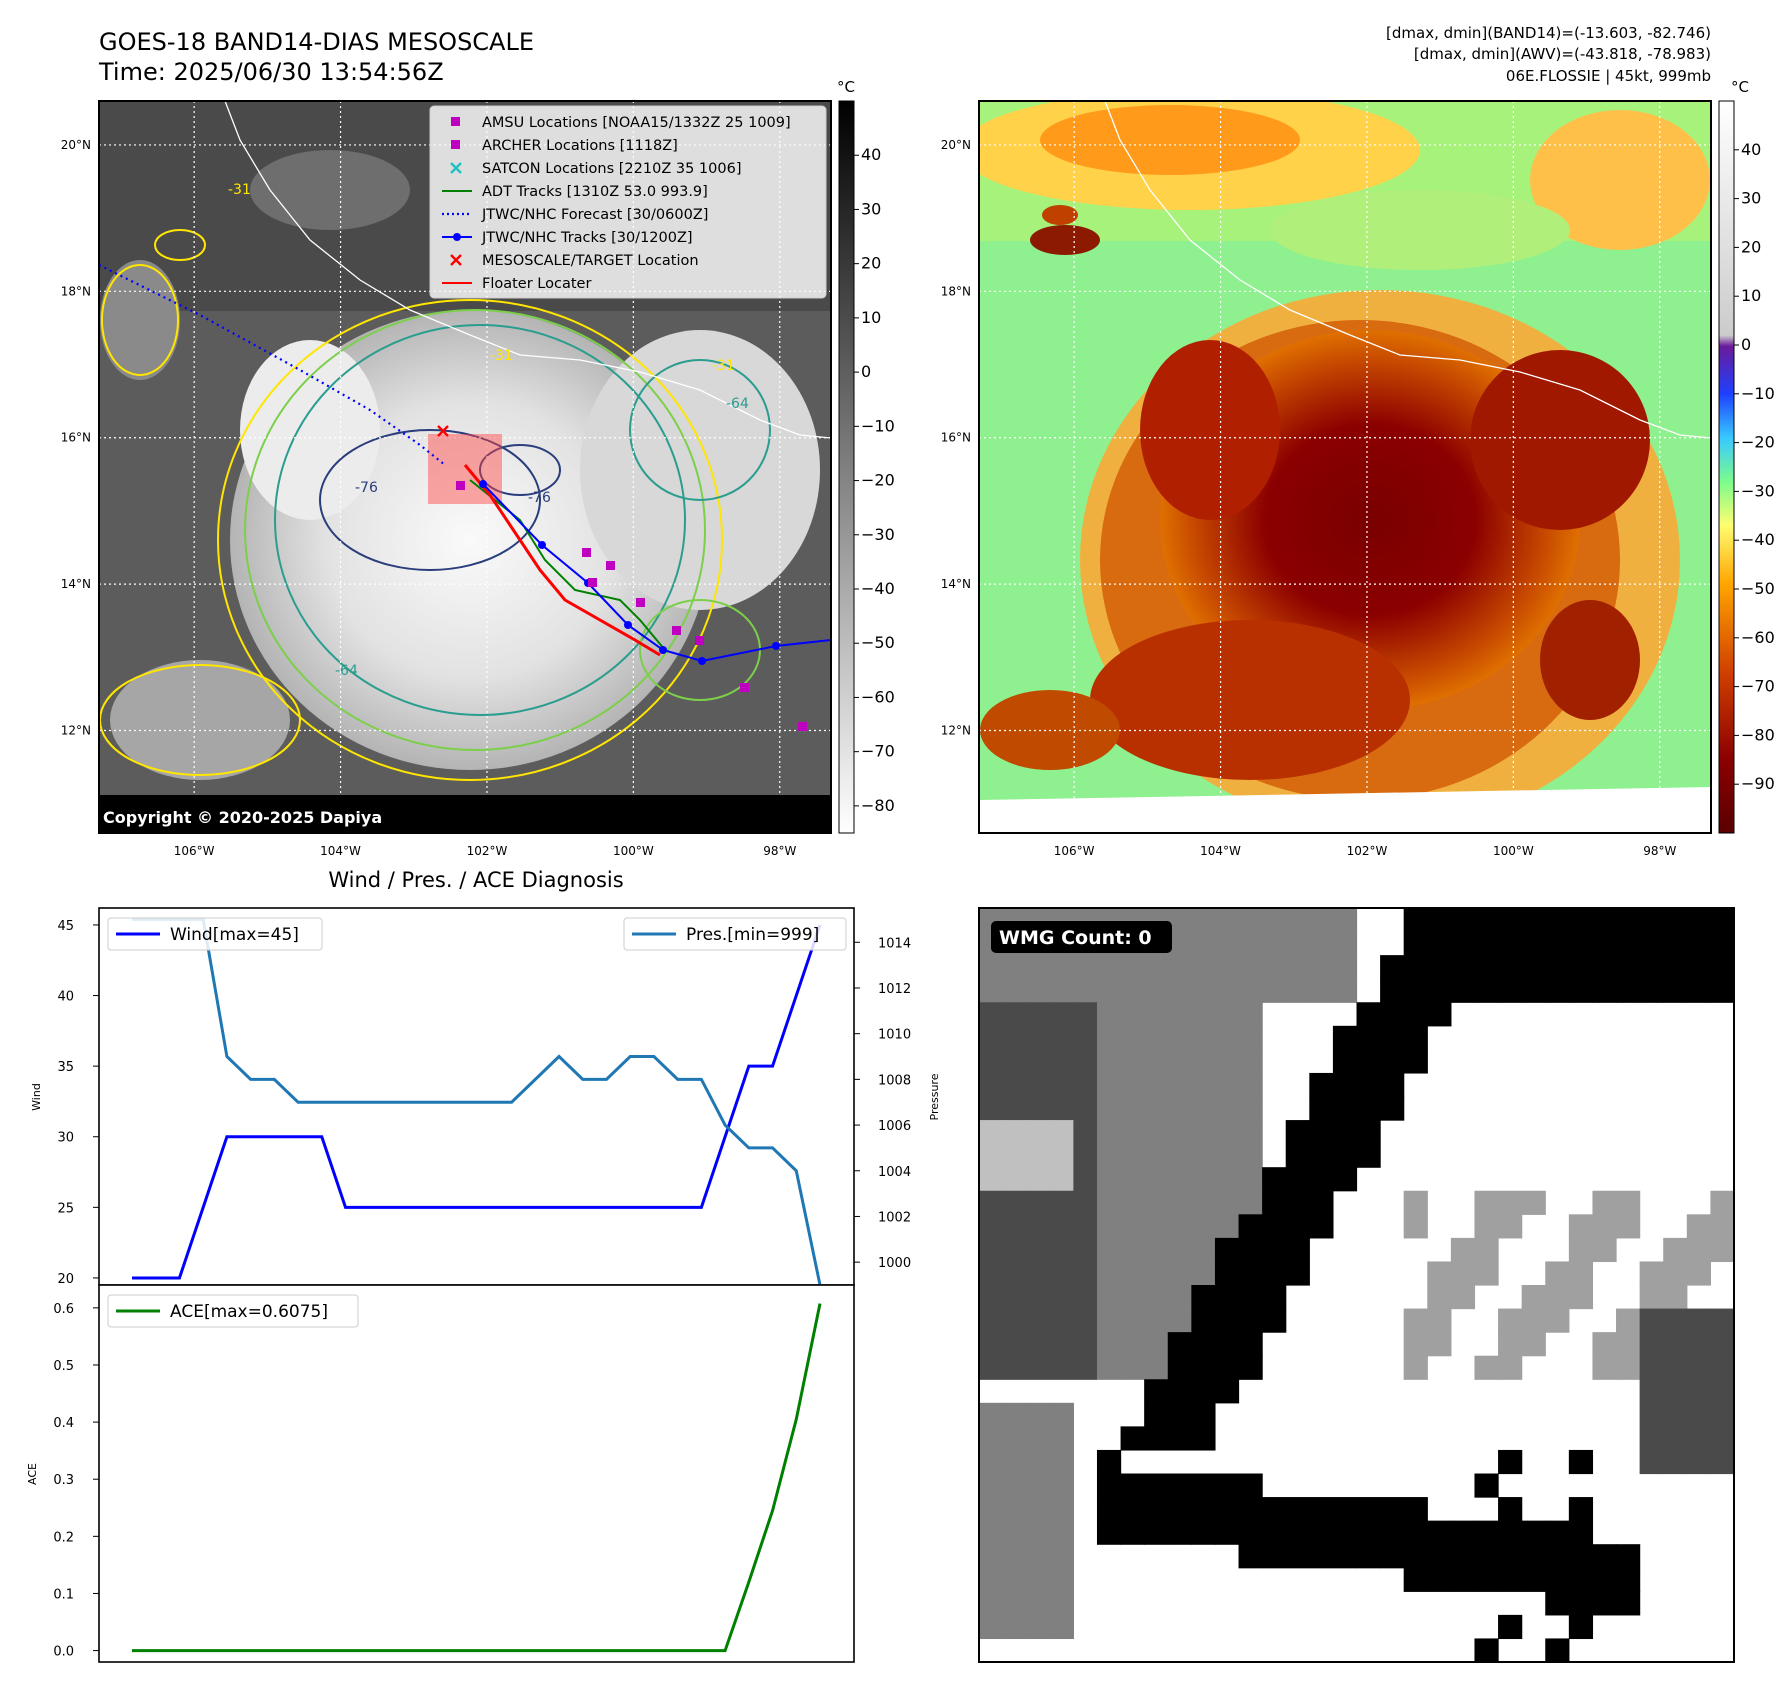  What do you see at coordinates (465, 814) in the screenshot?
I see `copyright-bar` at bounding box center [465, 814].